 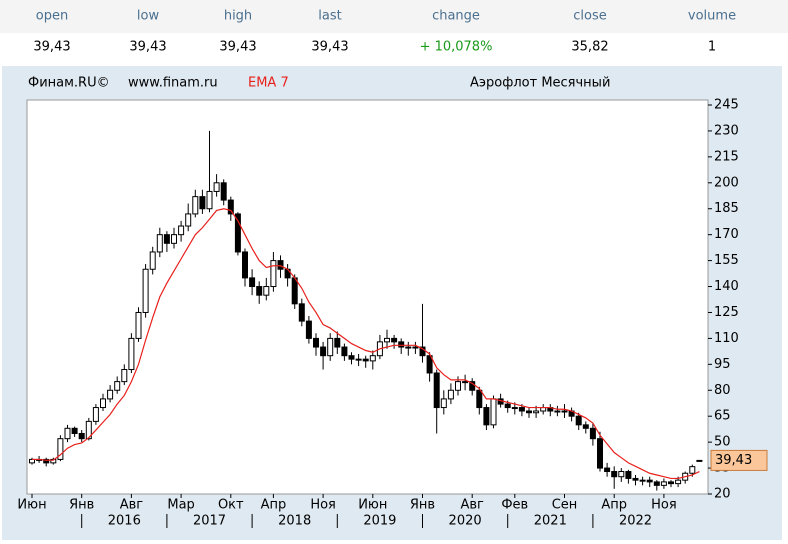 What do you see at coordinates (739, 460) in the screenshot?
I see `price-tag` at bounding box center [739, 460].